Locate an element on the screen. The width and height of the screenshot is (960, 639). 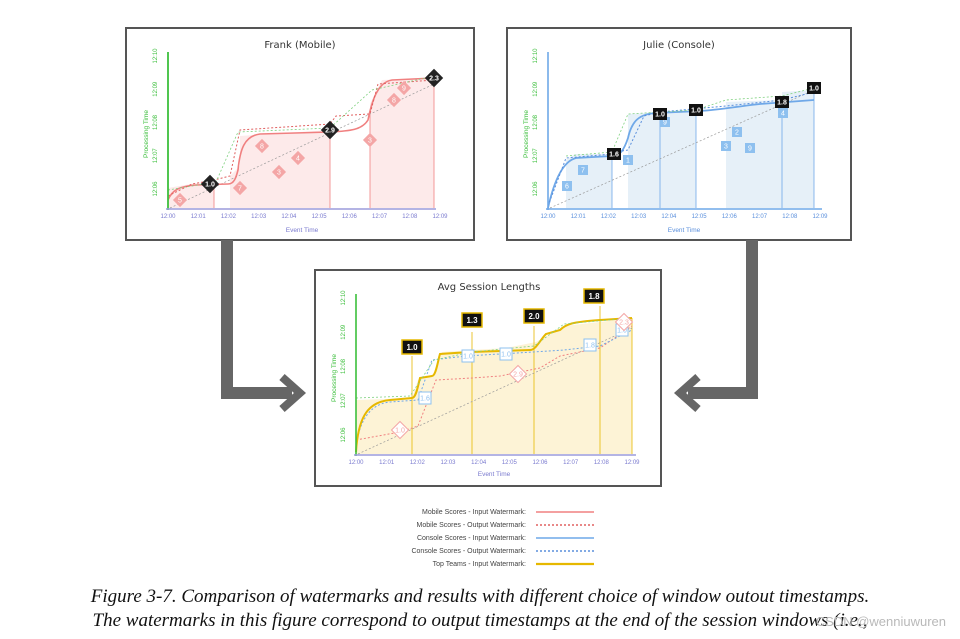
julie-ideal-line is located at coordinates (682, 149).